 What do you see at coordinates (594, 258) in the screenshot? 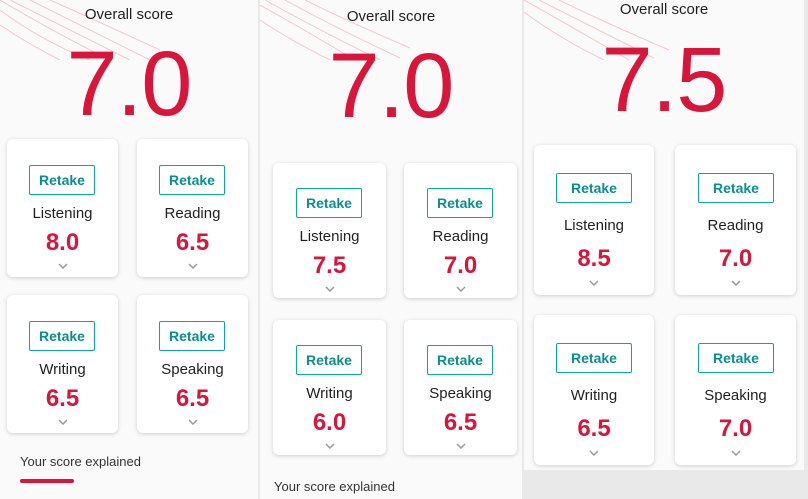
I see `card-score: 8.5` at bounding box center [594, 258].